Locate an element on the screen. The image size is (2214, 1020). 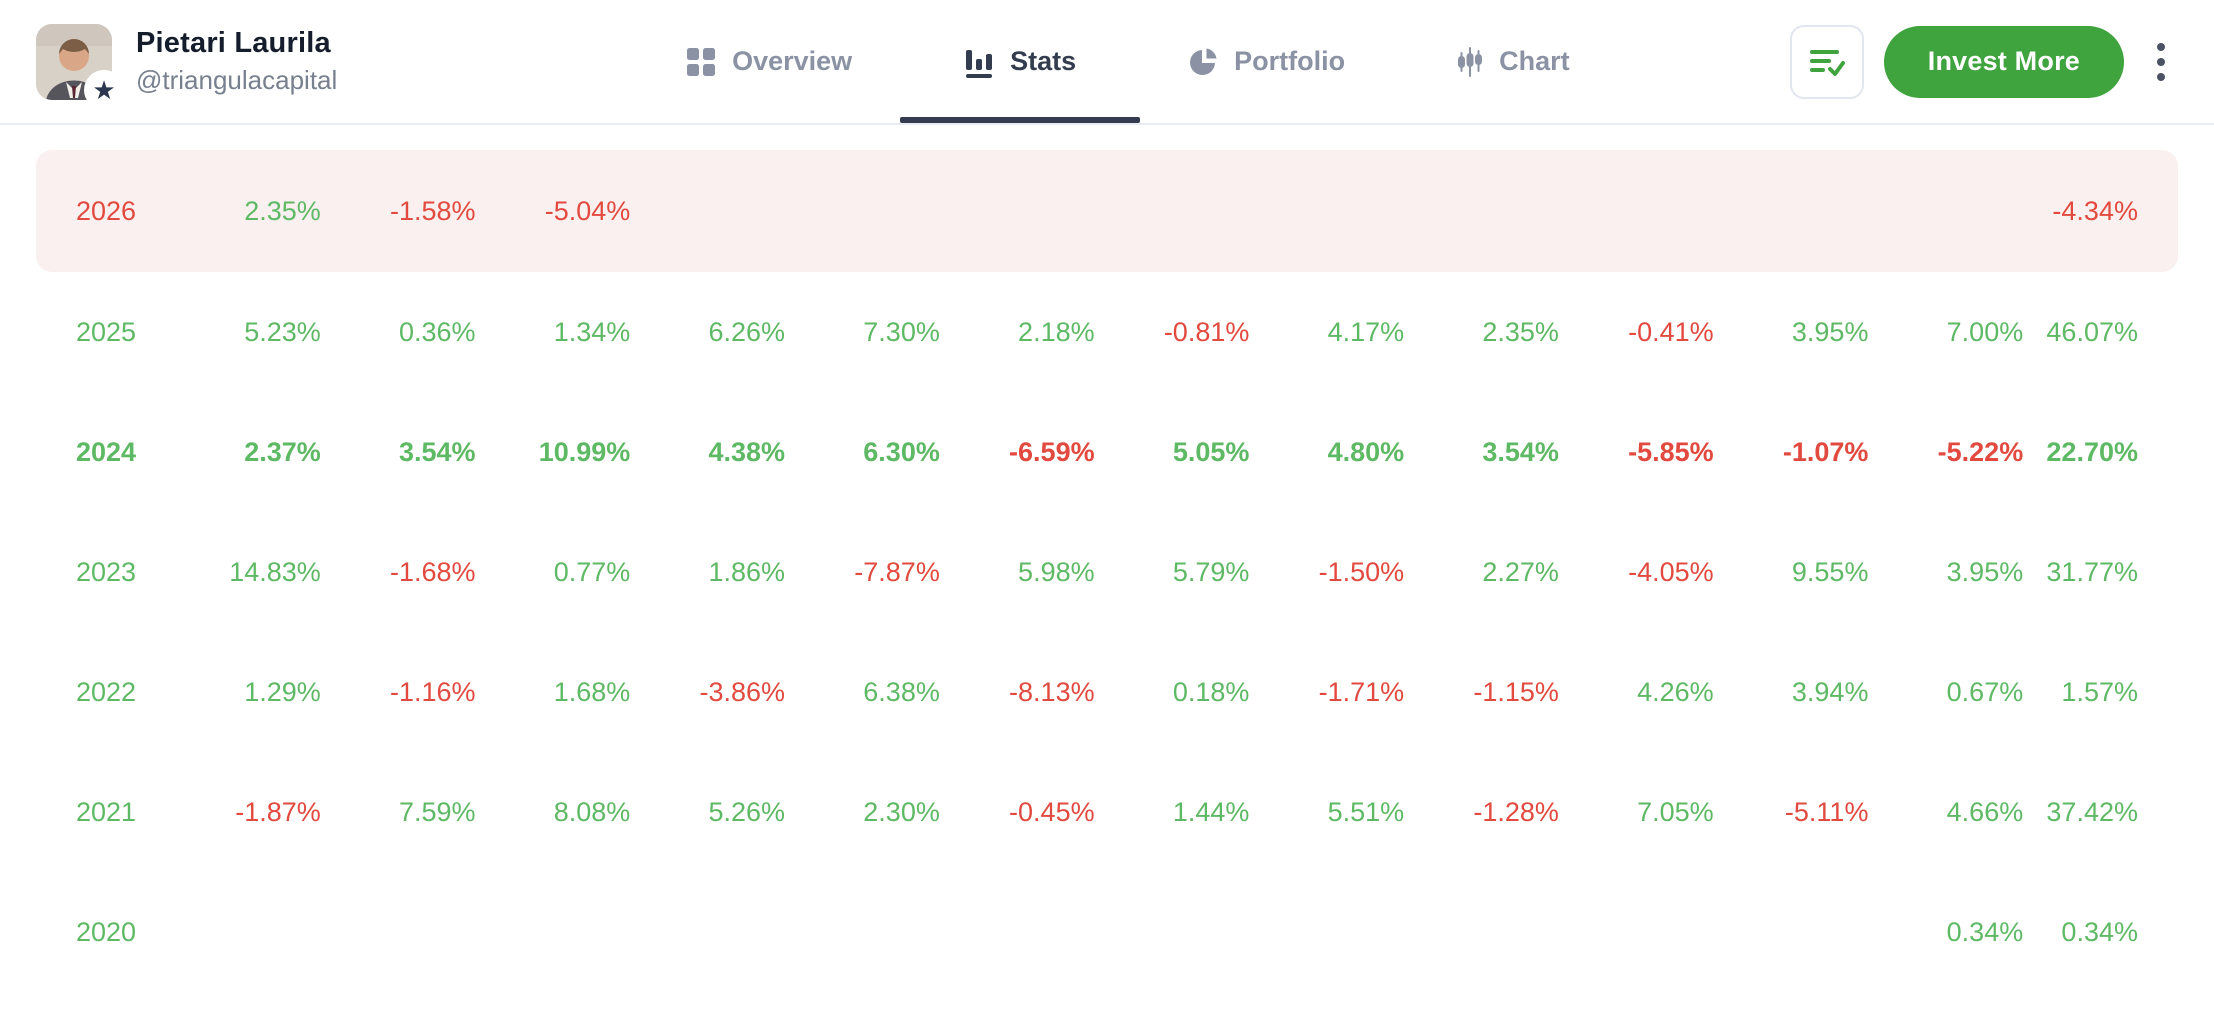
return-cell: 6.38% is located at coordinates (901, 691).